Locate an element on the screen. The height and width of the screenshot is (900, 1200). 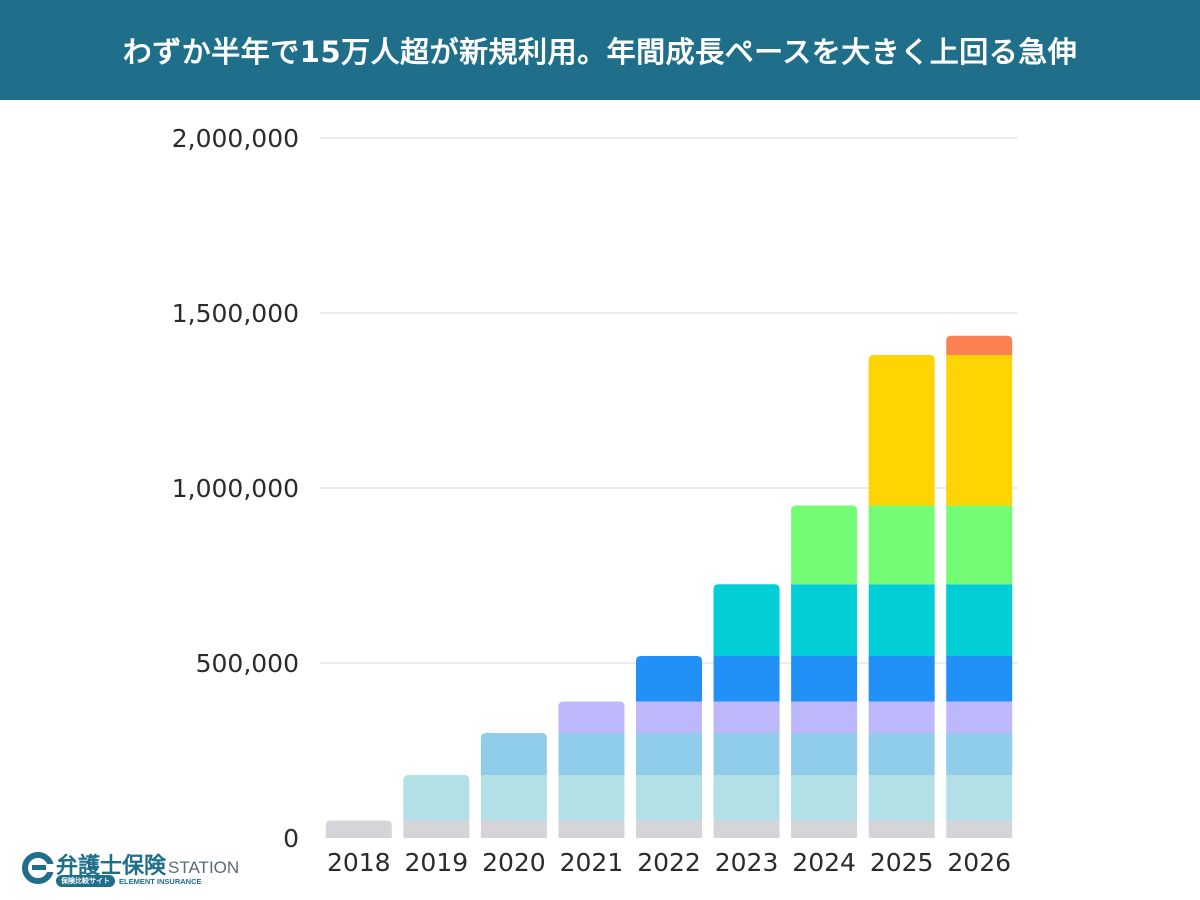
x-tick-label: 2018 is located at coordinates (359, 862).